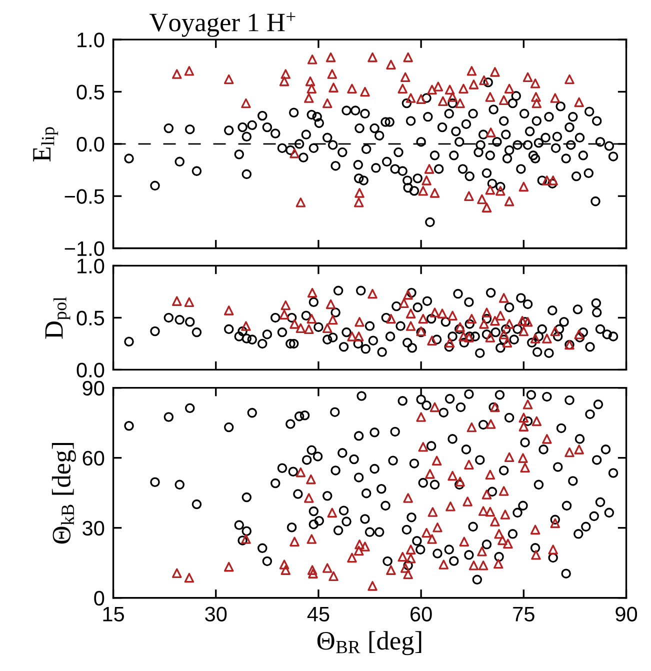 This screenshot has width=651, height=671. I want to click on x-tick-label: 15, so click(113, 614).